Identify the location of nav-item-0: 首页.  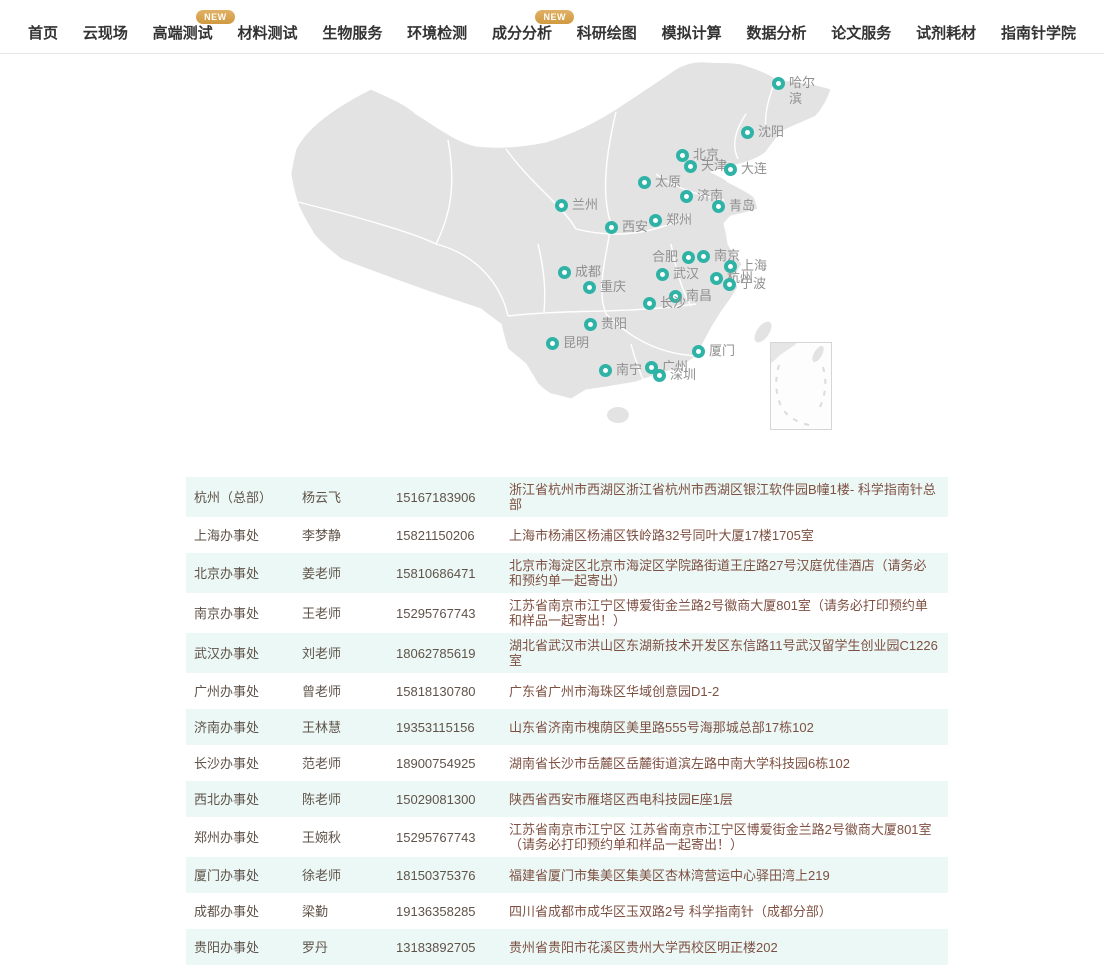
(43, 33).